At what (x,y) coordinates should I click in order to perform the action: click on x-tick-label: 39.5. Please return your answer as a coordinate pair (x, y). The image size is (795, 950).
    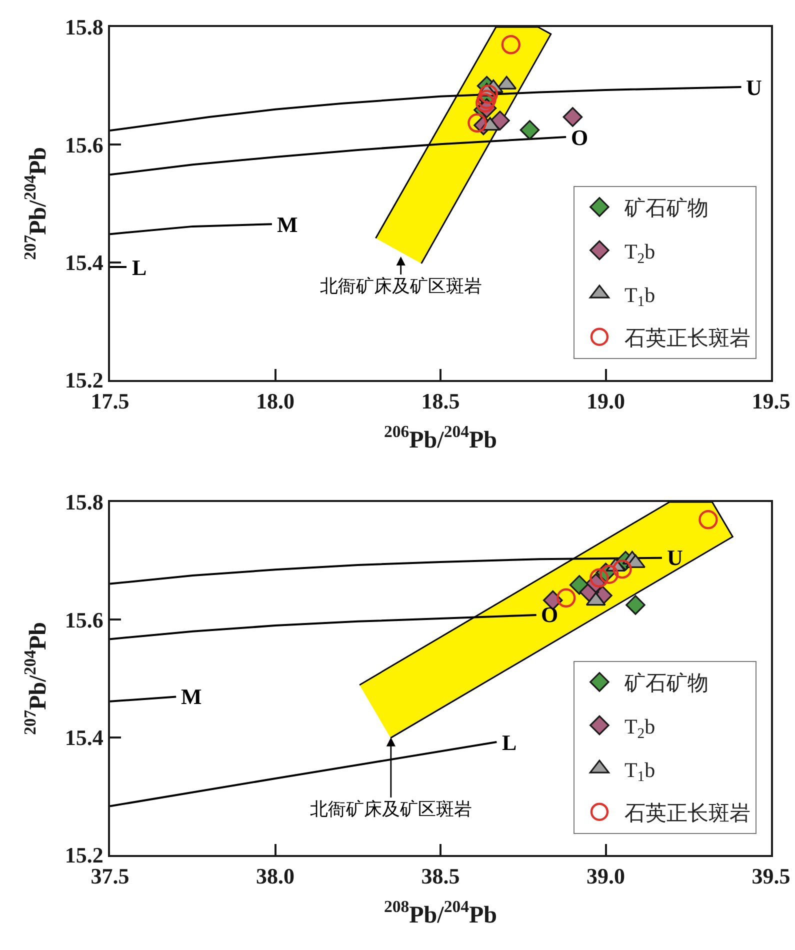
    Looking at the image, I should click on (771, 876).